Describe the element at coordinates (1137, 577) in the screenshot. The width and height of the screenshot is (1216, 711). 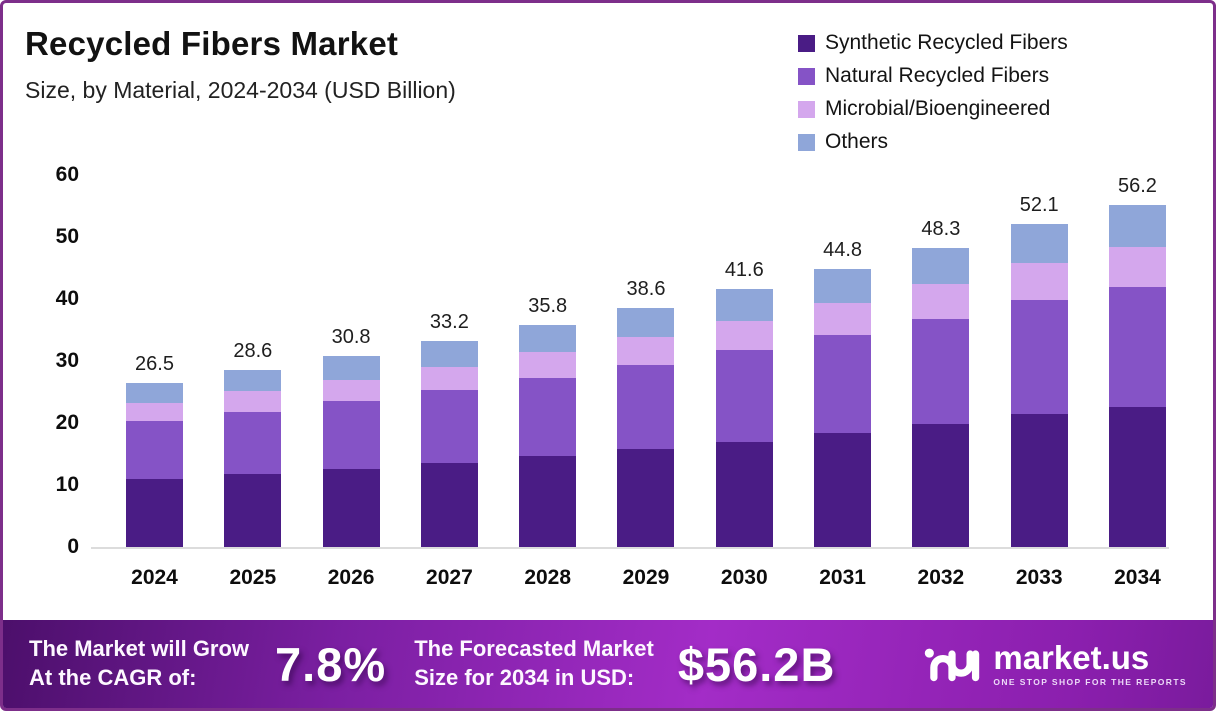
I see `x-tick-2034: 2034` at that location.